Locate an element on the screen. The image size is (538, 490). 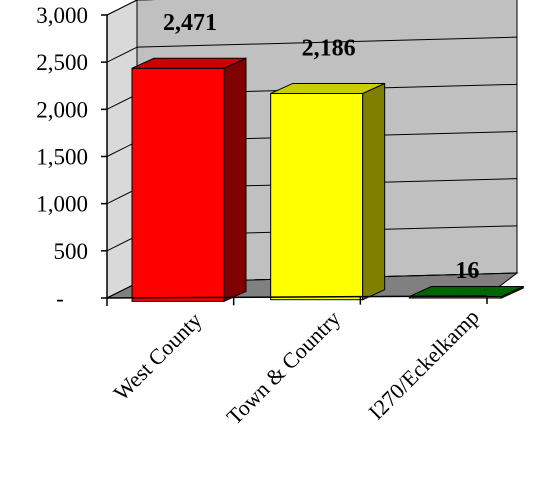
x-category-label: I270/Eckelkamp is located at coordinates (423, 364).